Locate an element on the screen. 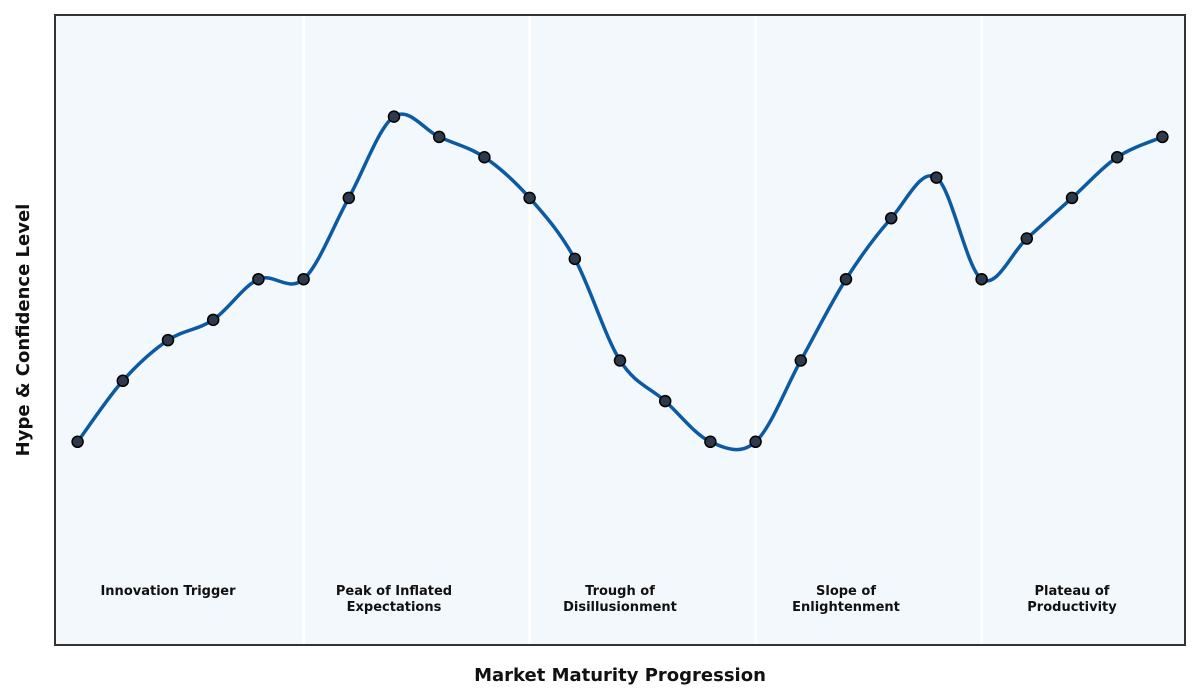 This screenshot has width=1200, height=700. phase-label-line: Expectations is located at coordinates (394, 607).